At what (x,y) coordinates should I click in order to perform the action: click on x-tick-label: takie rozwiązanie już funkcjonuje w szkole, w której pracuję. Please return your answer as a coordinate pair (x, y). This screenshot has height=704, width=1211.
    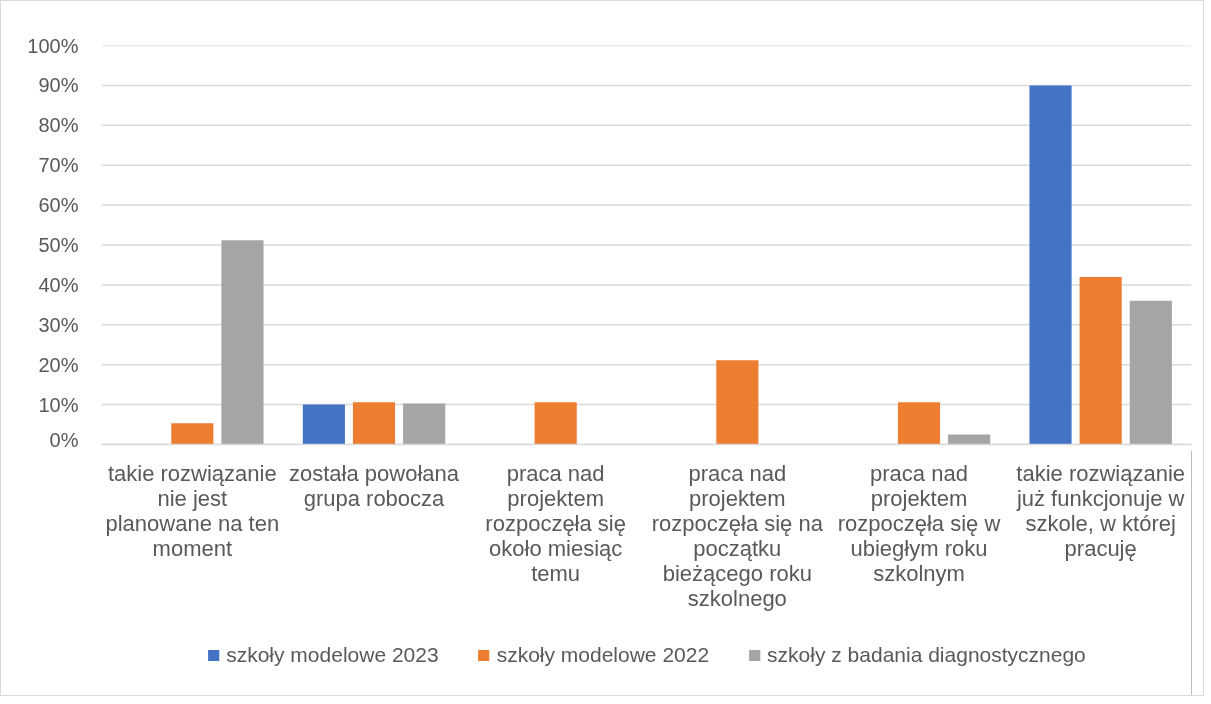
    Looking at the image, I should click on (1100, 510).